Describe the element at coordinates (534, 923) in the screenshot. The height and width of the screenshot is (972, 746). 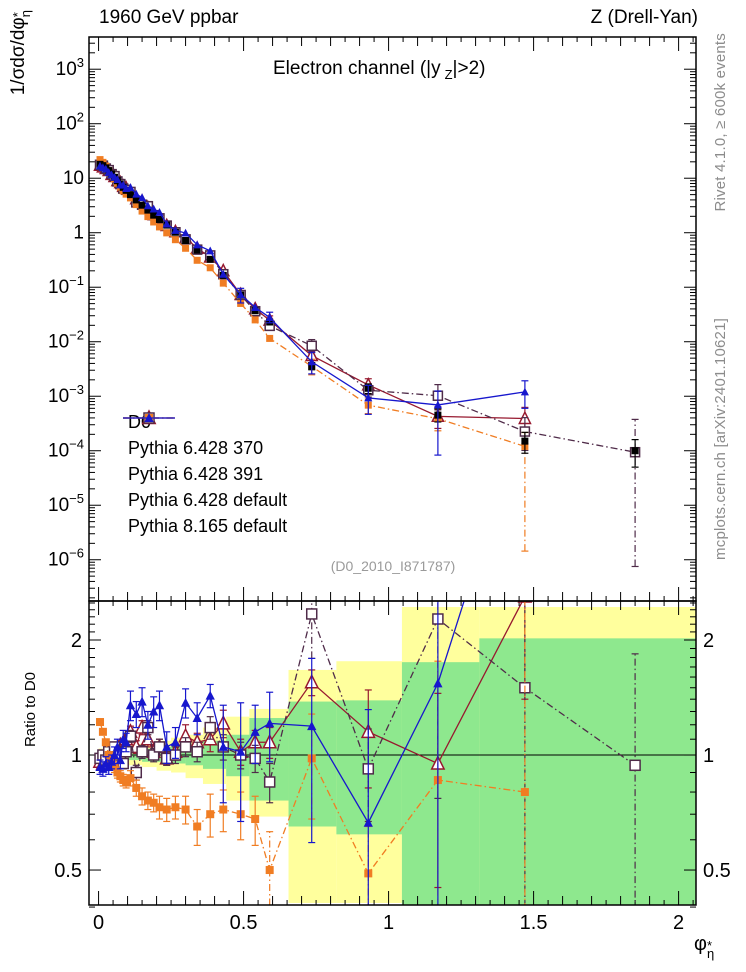
I see `svg-text: 1.5` at that location.